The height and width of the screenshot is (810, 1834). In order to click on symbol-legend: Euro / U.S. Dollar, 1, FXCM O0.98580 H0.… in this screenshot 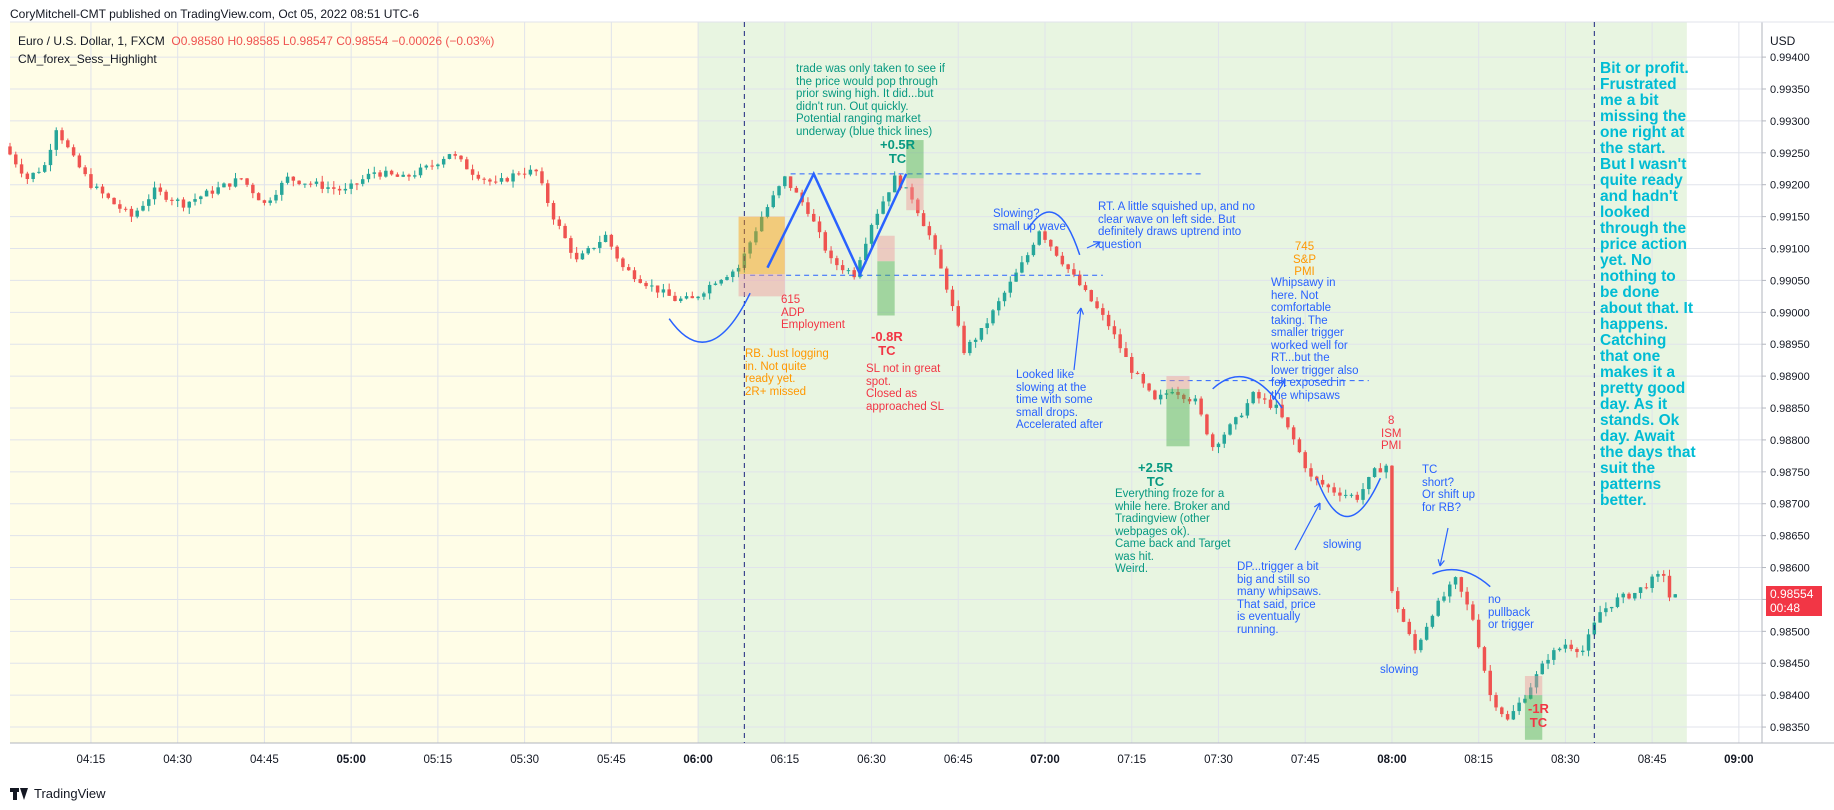, I will do `click(256, 41)`.